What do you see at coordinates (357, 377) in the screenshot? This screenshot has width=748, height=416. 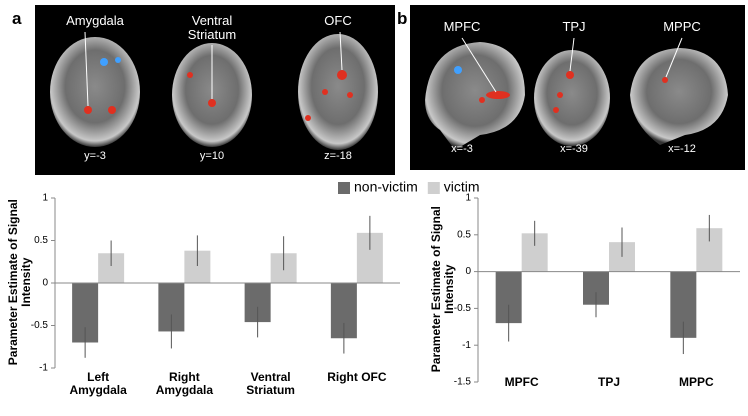 I see `x-tick-label: Right OFC` at bounding box center [357, 377].